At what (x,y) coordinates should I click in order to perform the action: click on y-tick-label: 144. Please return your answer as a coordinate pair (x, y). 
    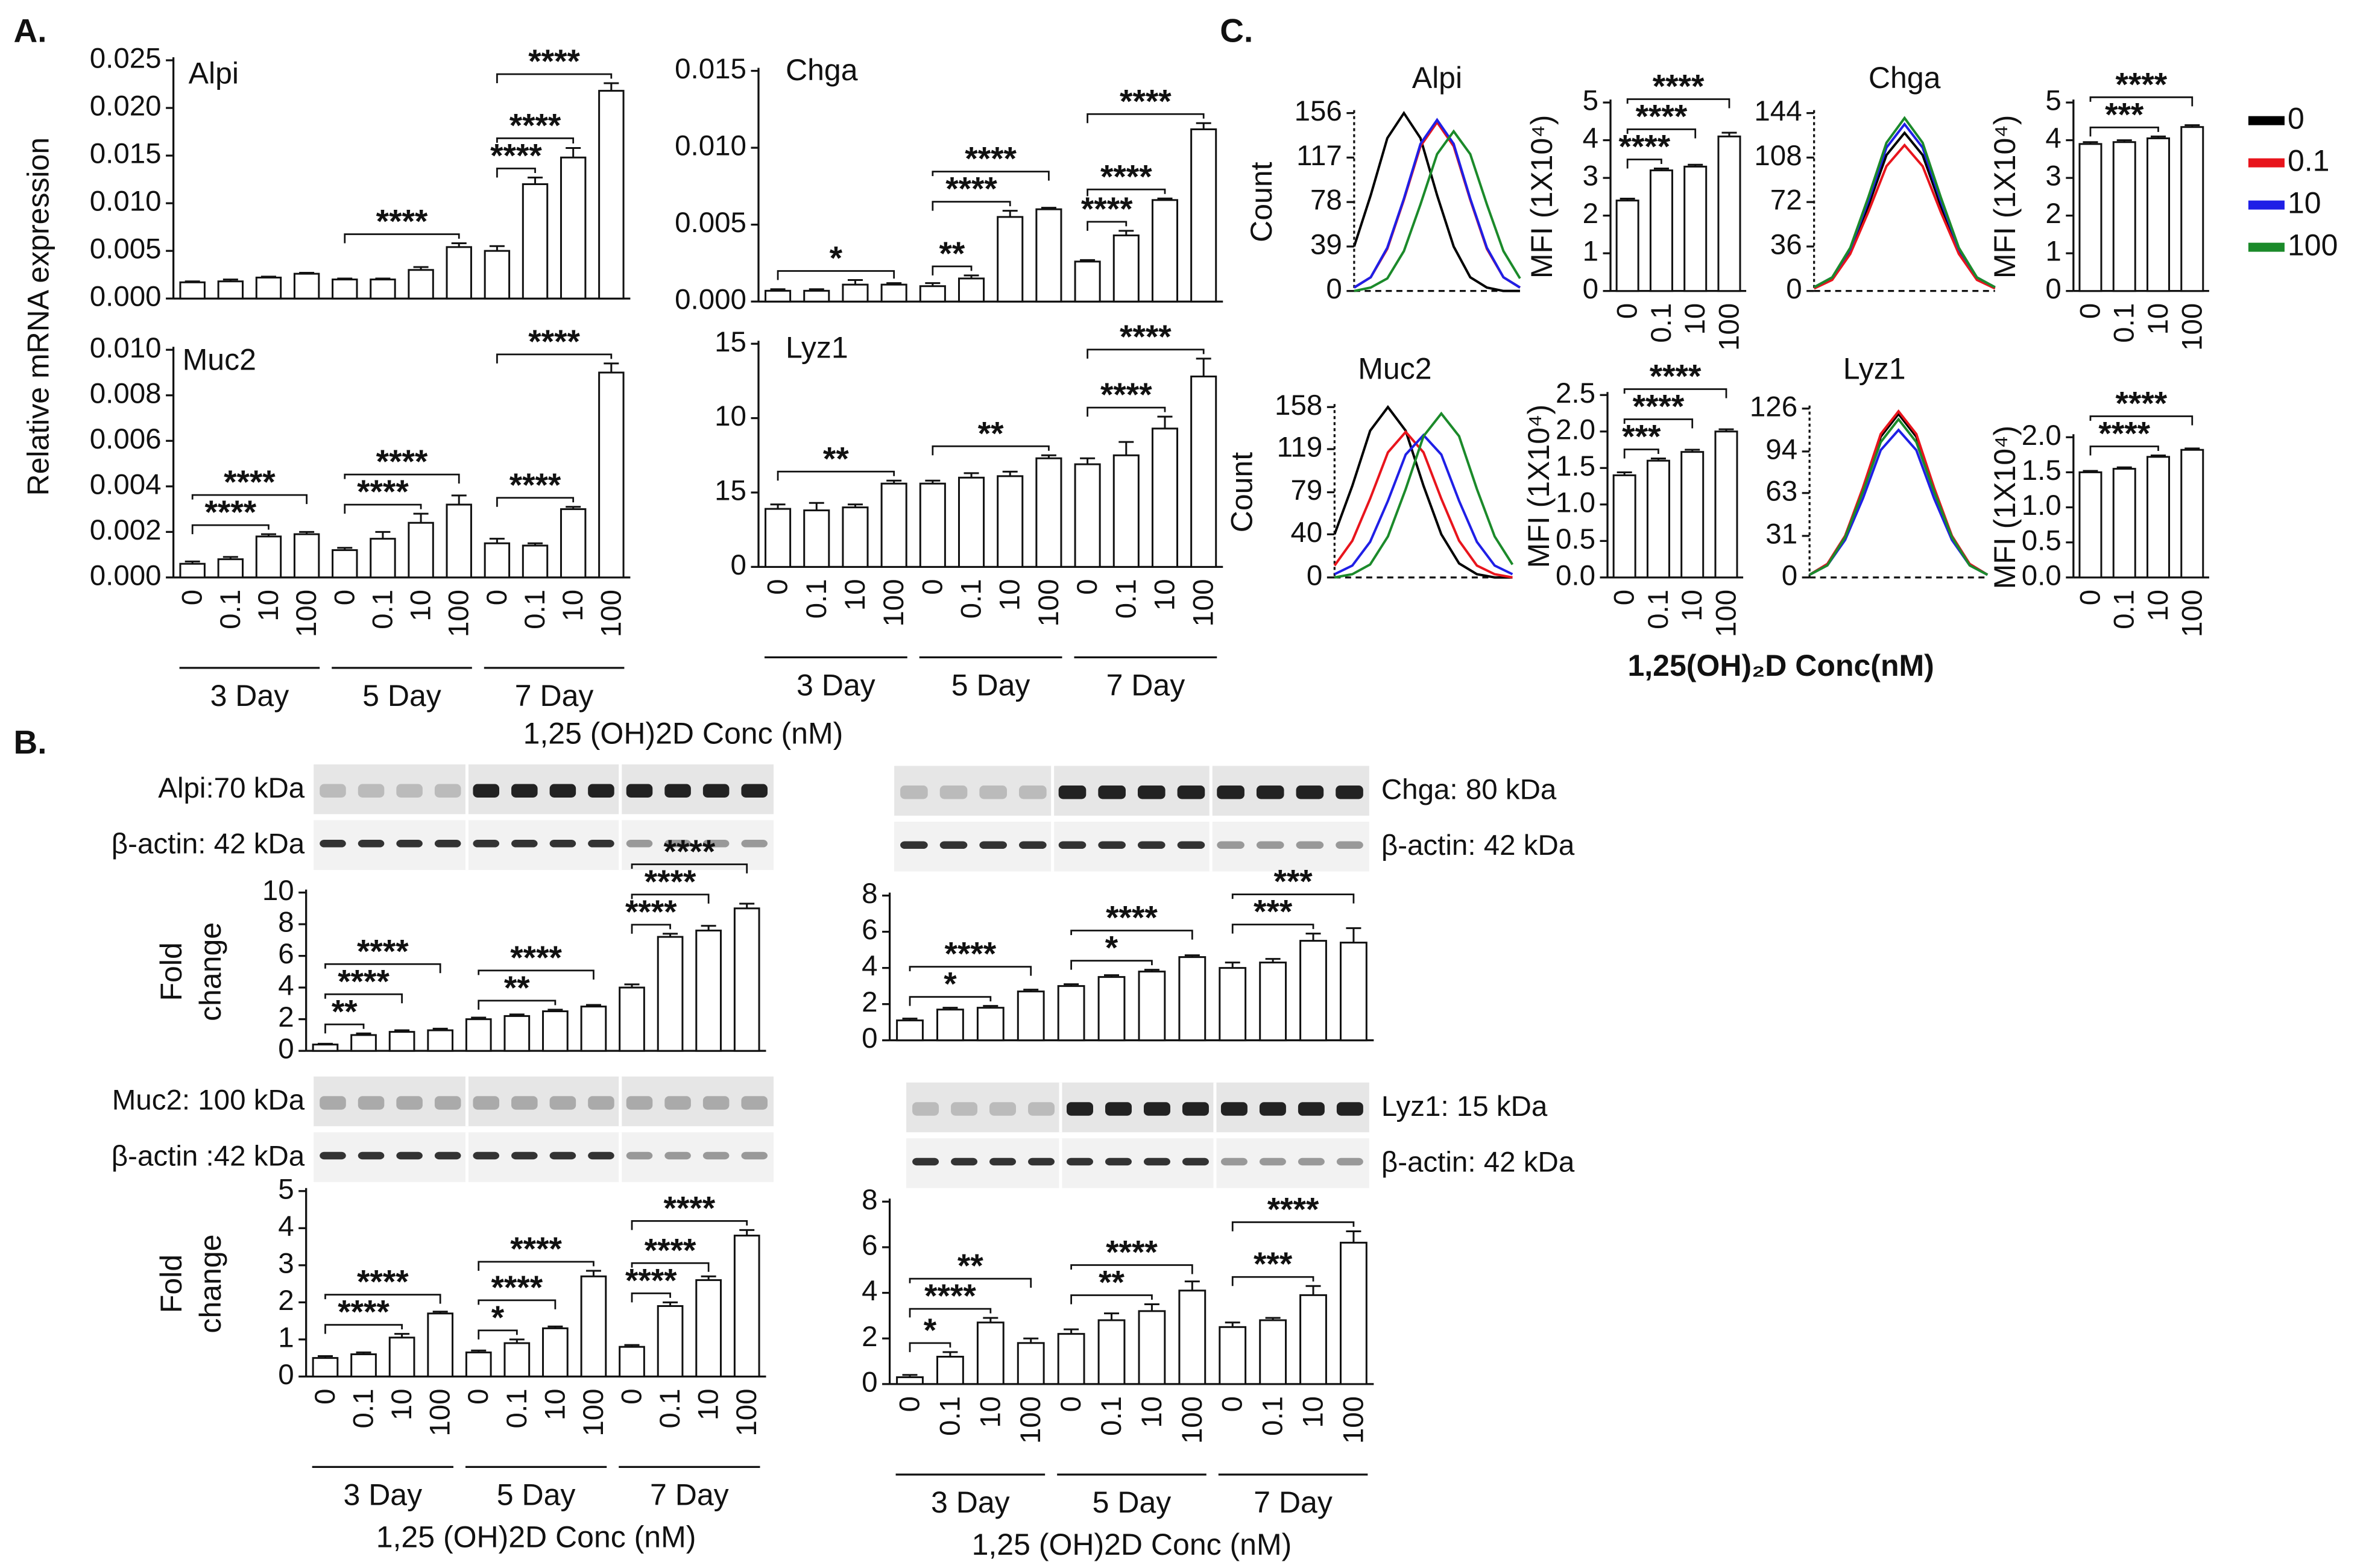
    Looking at the image, I should click on (1778, 111).